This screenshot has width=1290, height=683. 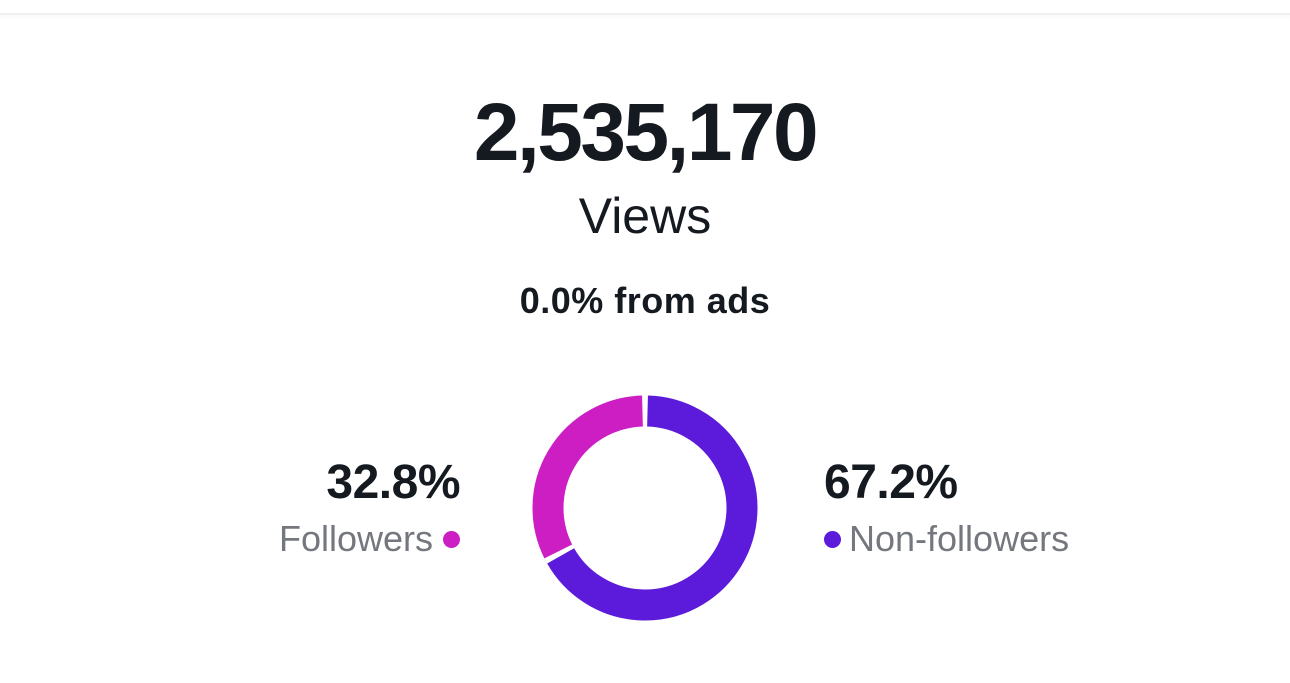 What do you see at coordinates (645, 14) in the screenshot?
I see `top-divider` at bounding box center [645, 14].